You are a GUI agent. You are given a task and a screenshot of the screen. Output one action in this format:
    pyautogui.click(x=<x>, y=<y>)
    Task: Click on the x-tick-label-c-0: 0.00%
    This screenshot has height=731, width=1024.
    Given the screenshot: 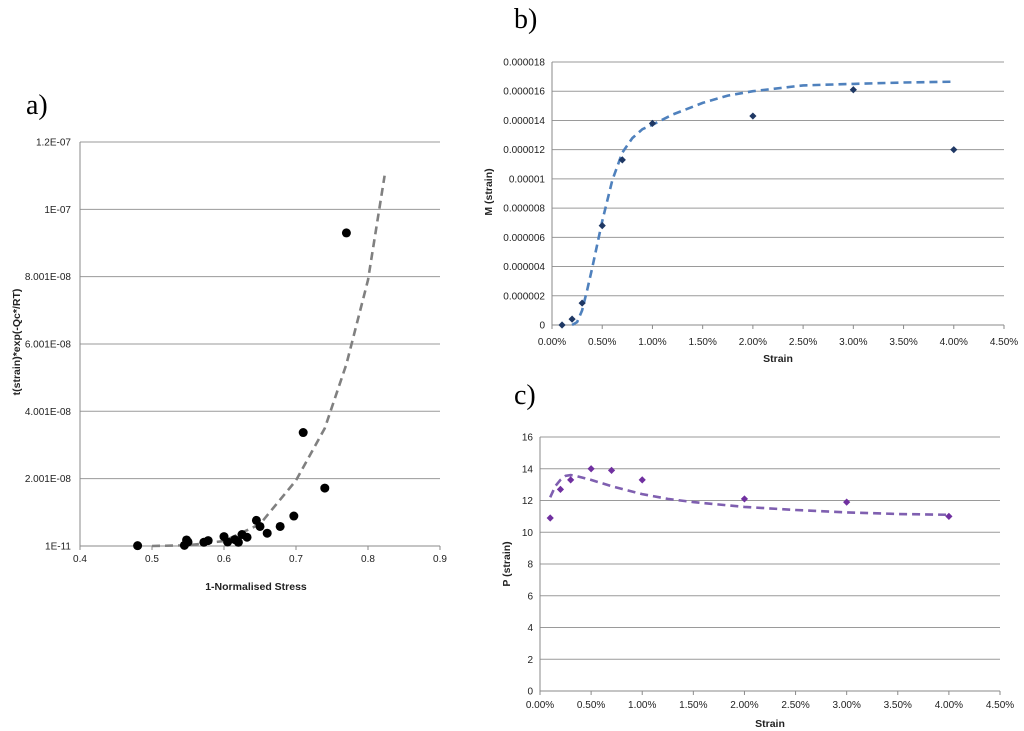 What is the action you would take?
    pyautogui.click(x=540, y=705)
    